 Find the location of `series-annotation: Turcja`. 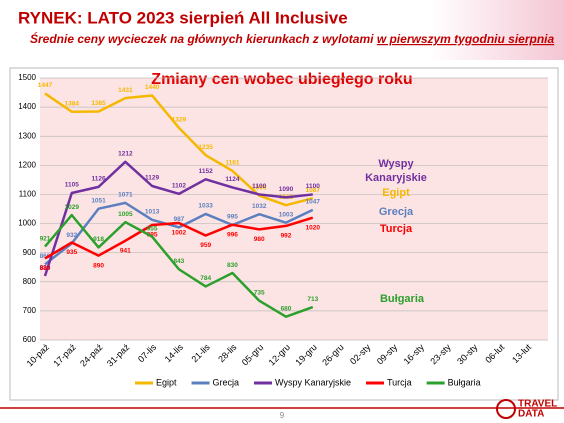

series-annotation: Turcja is located at coordinates (396, 229).